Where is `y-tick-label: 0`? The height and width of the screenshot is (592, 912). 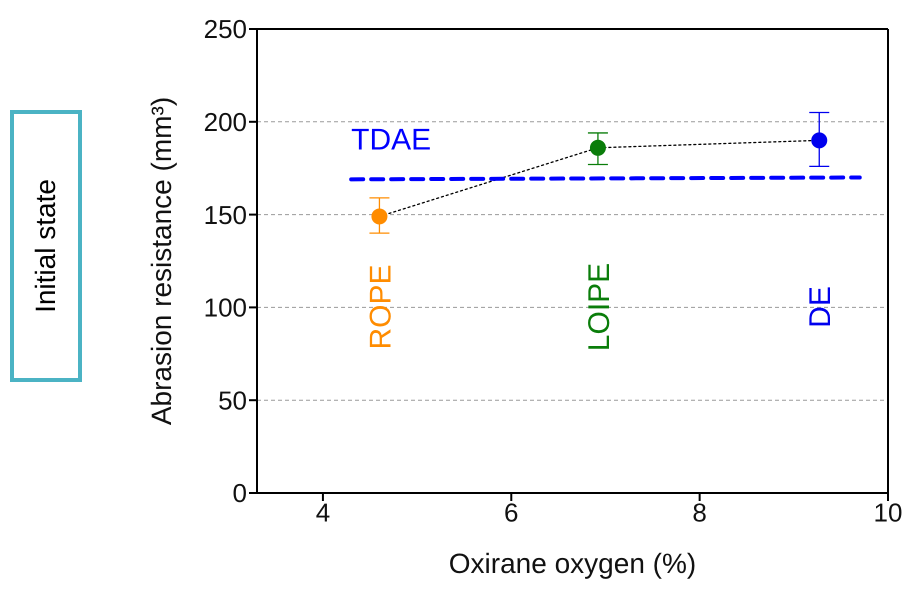
y-tick-label: 0 is located at coordinates (239, 493).